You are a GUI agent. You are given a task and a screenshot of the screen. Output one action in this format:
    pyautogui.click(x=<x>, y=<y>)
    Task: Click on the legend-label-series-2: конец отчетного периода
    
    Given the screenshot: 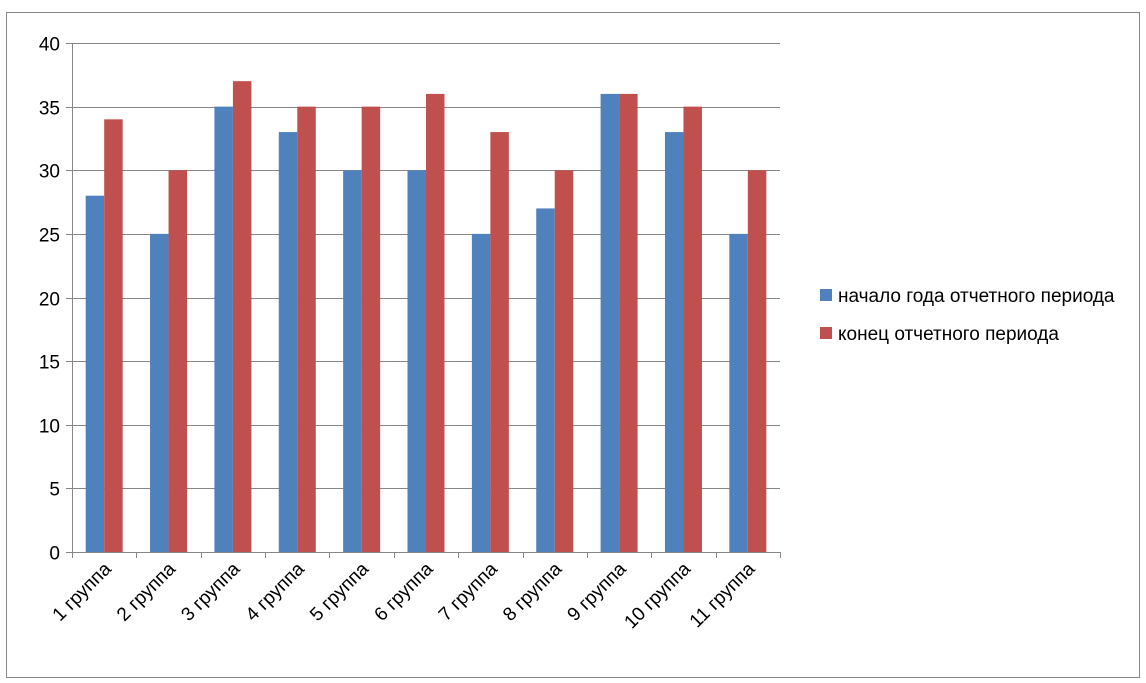 What is the action you would take?
    pyautogui.click(x=948, y=334)
    